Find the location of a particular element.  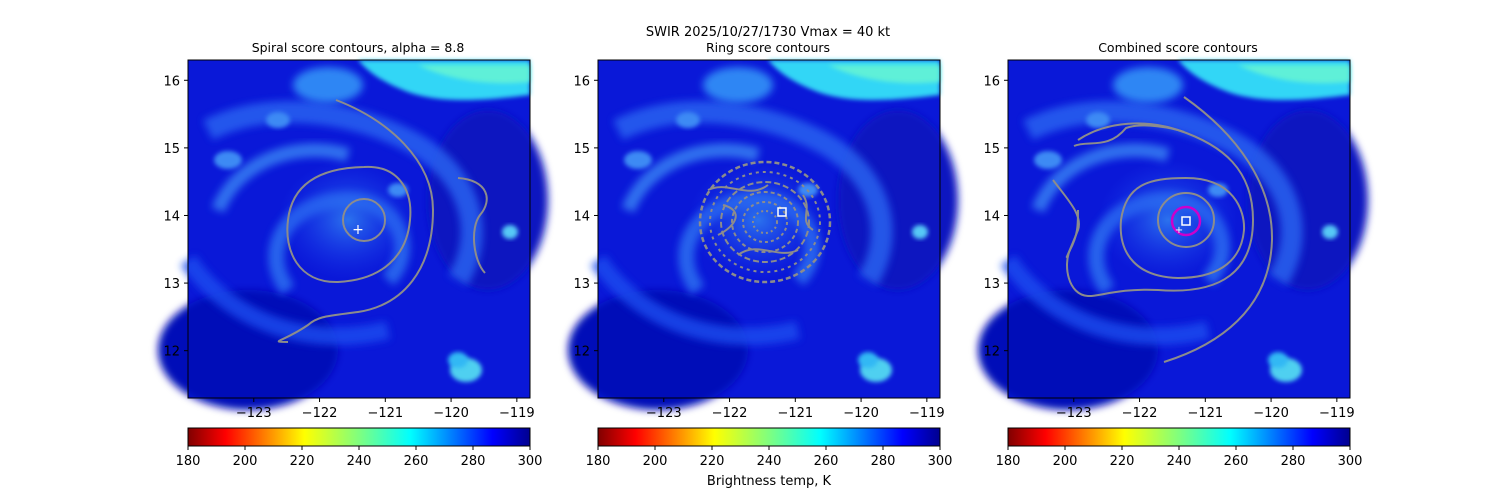

panel-title: Ring score contours is located at coordinates (768, 47).